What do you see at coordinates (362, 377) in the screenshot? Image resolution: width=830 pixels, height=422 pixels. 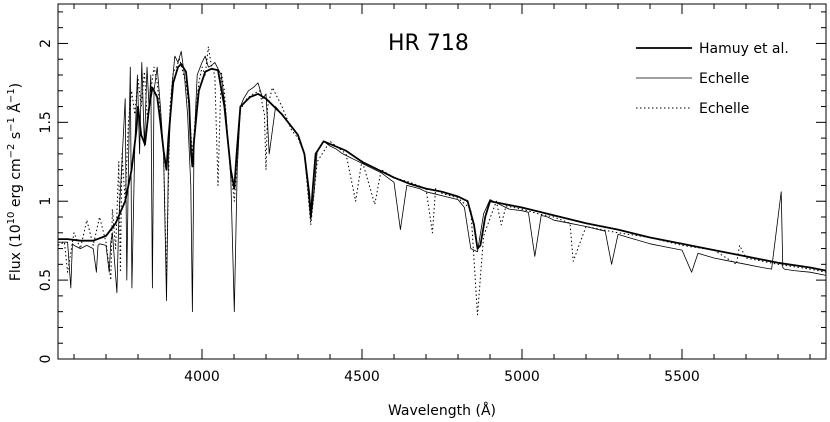 I see `x-tick-label: 4500` at bounding box center [362, 377].